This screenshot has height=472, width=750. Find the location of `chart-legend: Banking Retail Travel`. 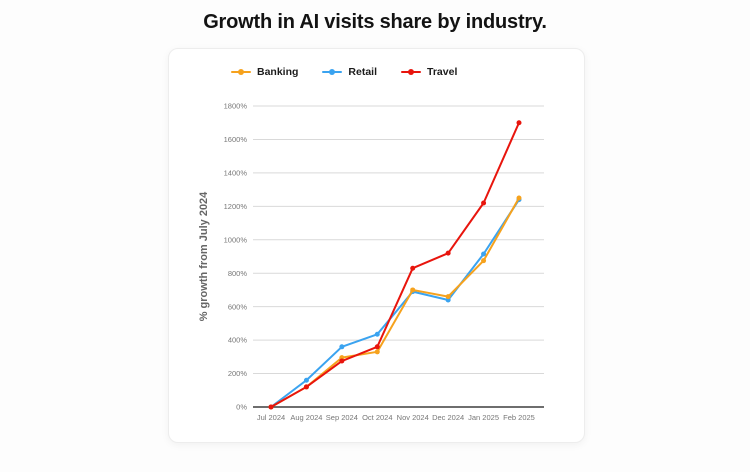

chart-legend: Banking Retail Travel is located at coordinates (344, 72).